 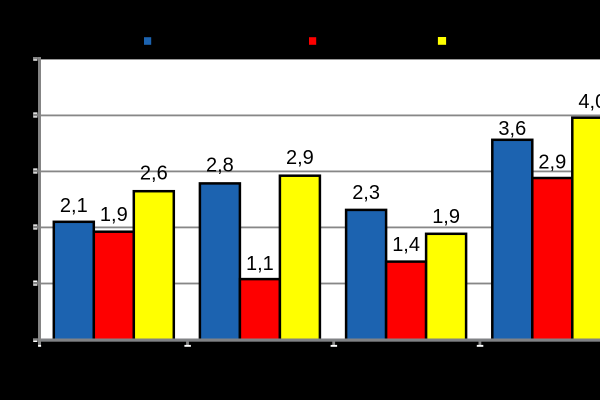 What do you see at coordinates (260, 264) in the screenshot?
I see `svg-text: 1,1` at bounding box center [260, 264].